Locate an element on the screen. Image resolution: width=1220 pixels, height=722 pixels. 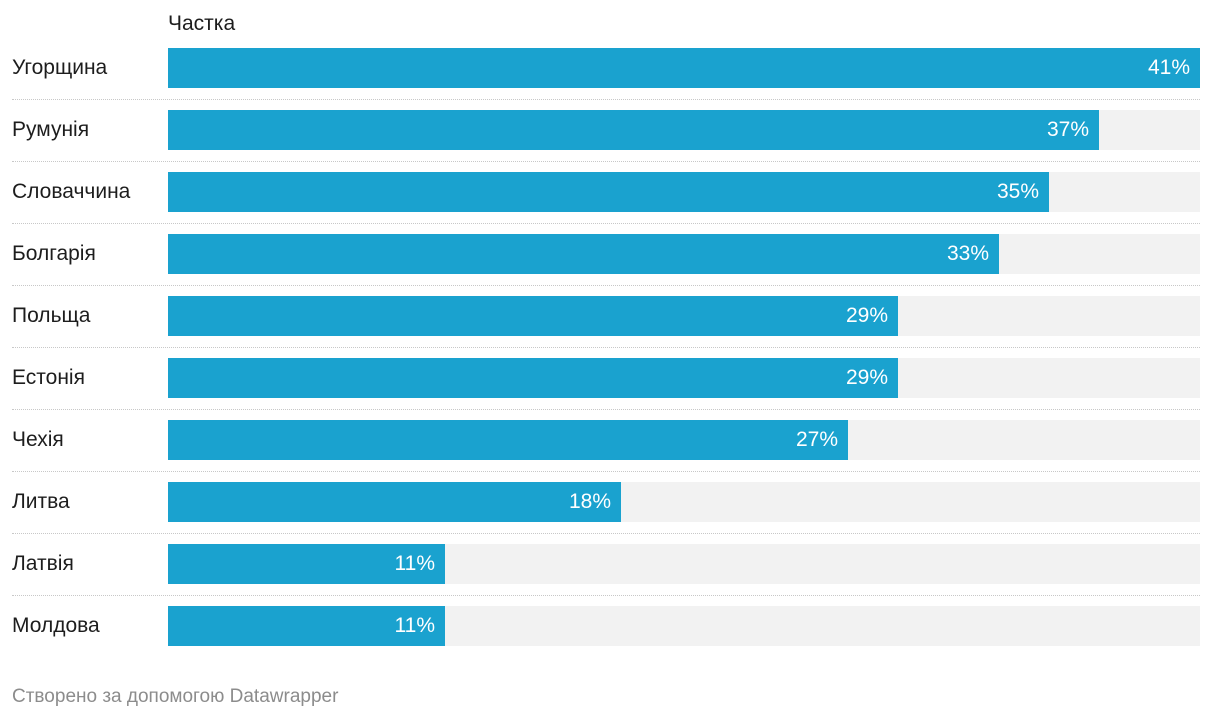
column-header: Частка is located at coordinates (202, 23).